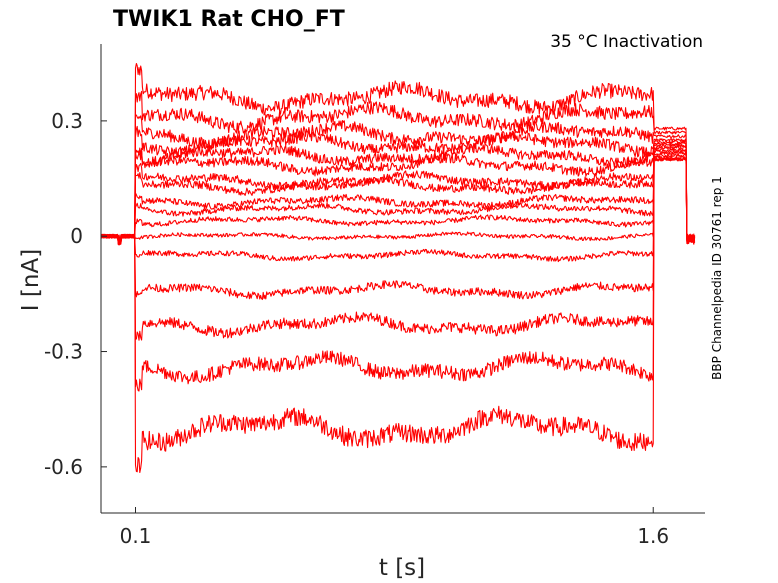 This screenshot has height=583, width=778. Describe the element at coordinates (229, 19) in the screenshot. I see `chart-title: TWIK1 Rat CHO_FT` at that location.